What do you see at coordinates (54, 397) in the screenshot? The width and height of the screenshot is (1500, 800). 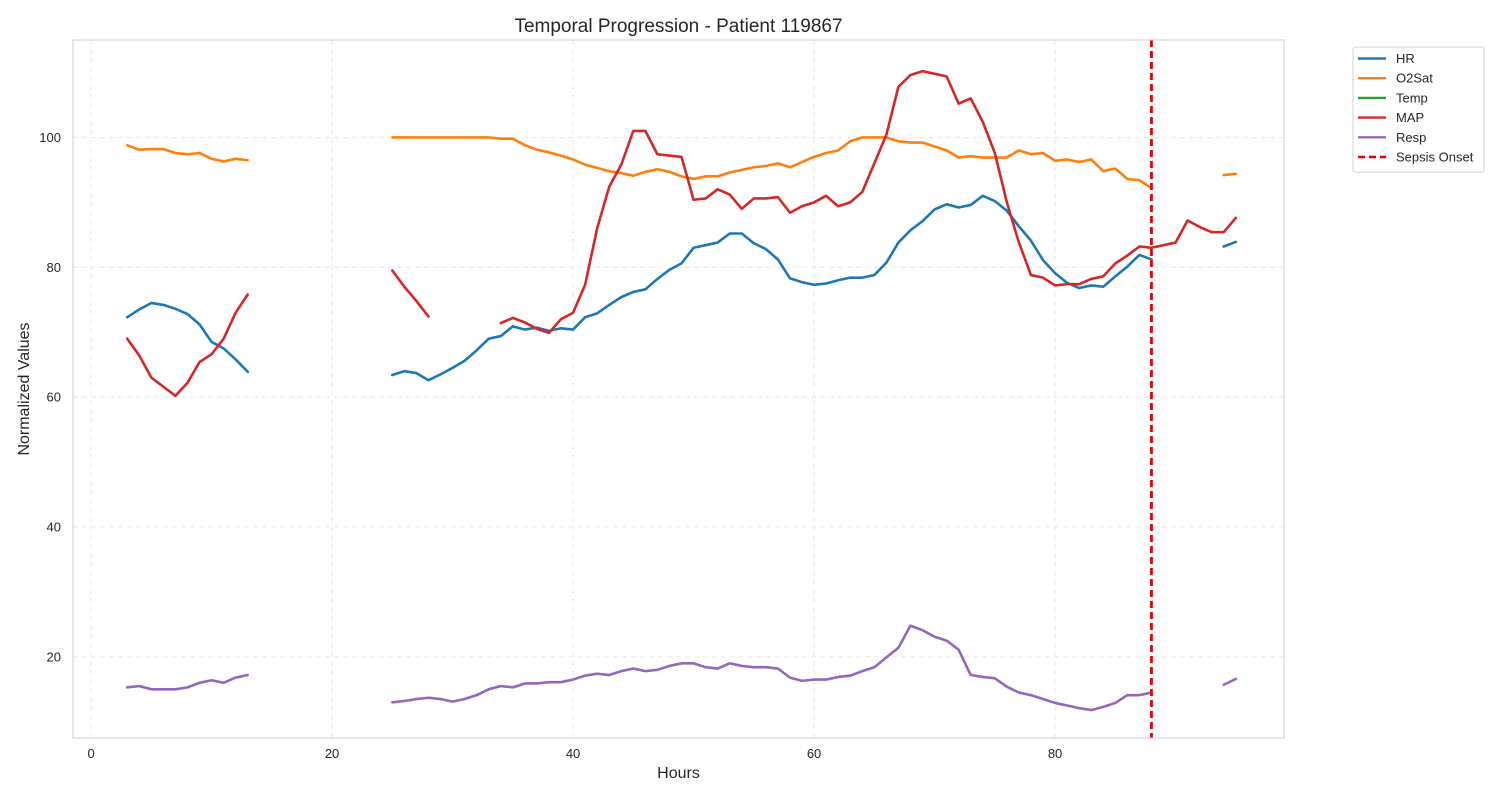 I see `y-tick-label: 60` at bounding box center [54, 397].